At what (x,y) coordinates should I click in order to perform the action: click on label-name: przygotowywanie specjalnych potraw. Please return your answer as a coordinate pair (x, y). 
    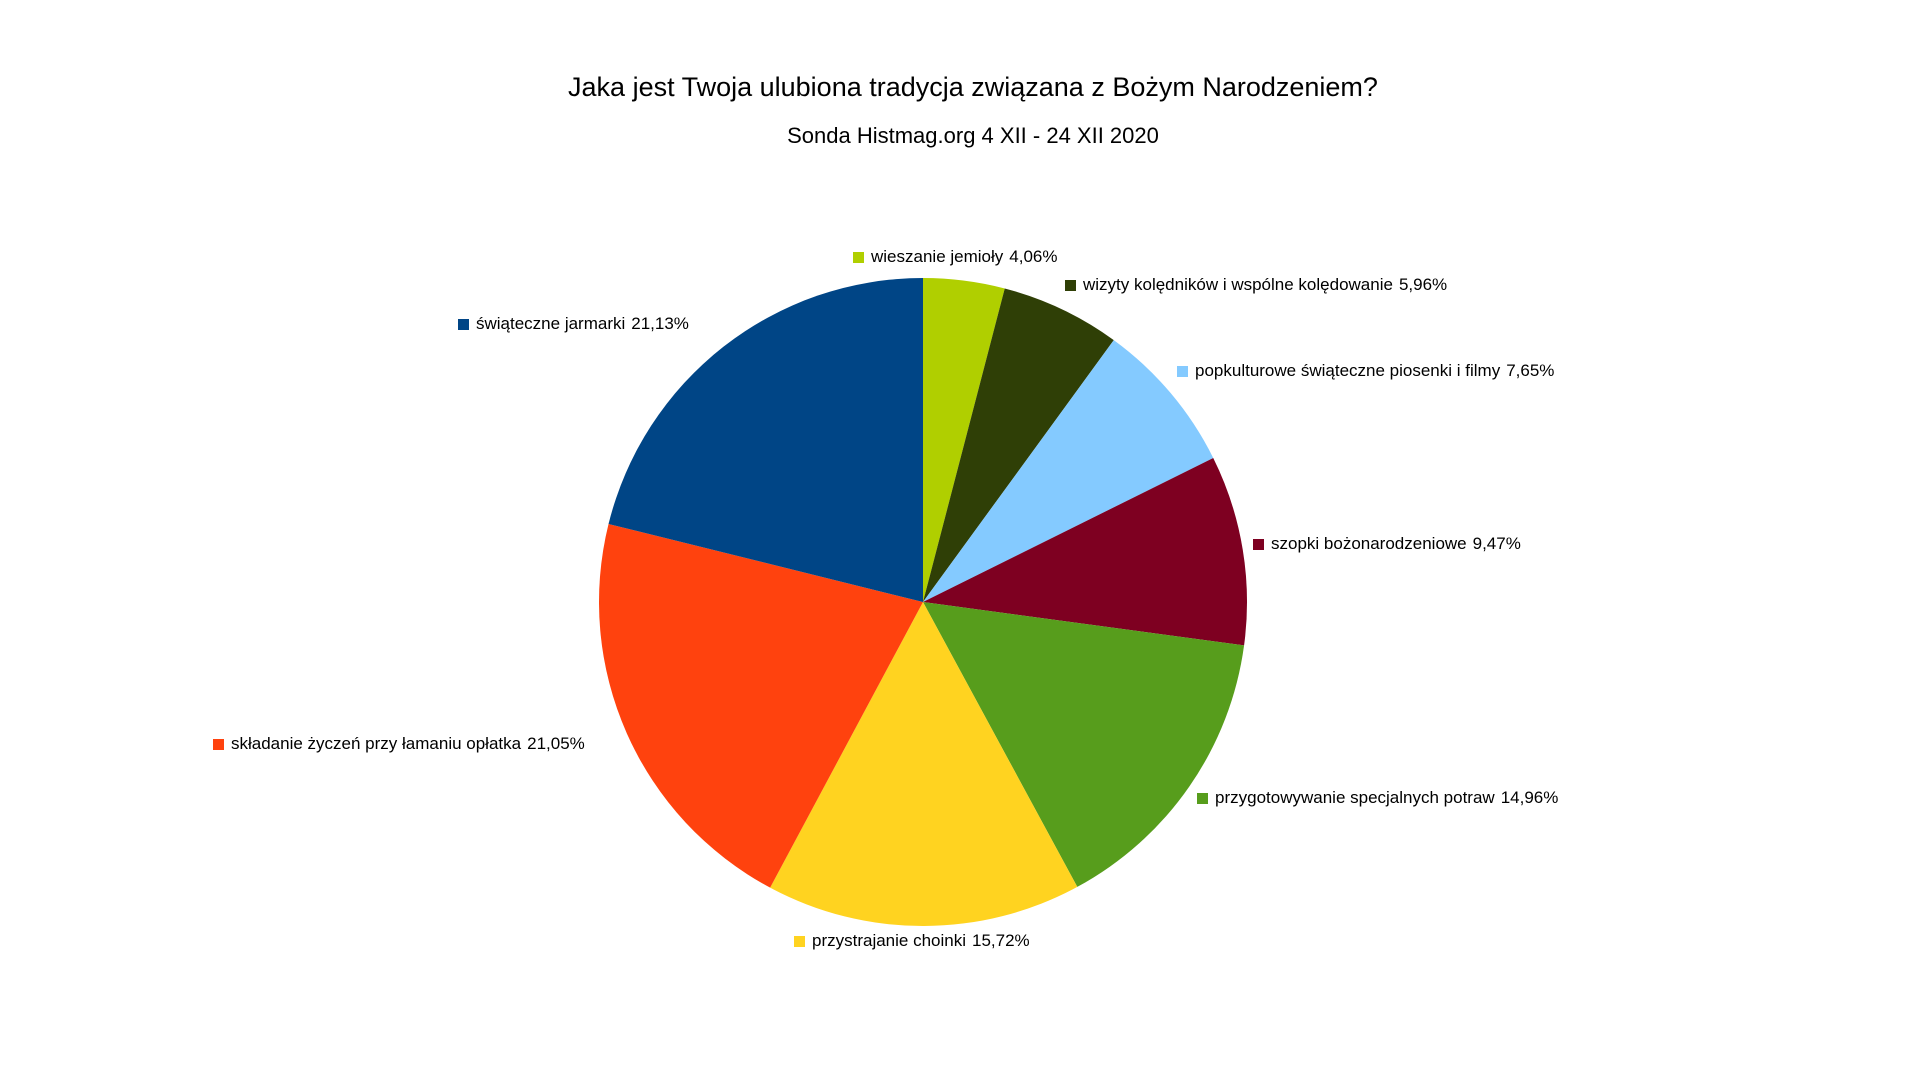
    Looking at the image, I should click on (1355, 797).